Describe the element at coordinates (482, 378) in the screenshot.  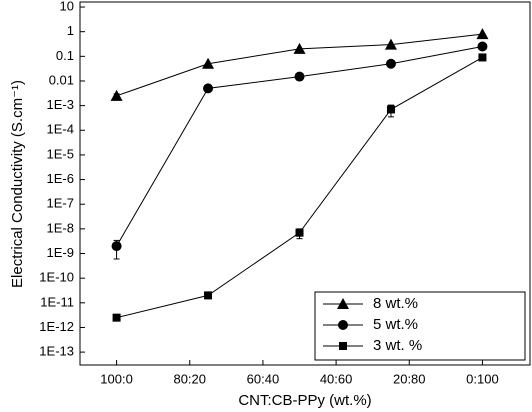
I see `x-tick-label: 0:100` at that location.